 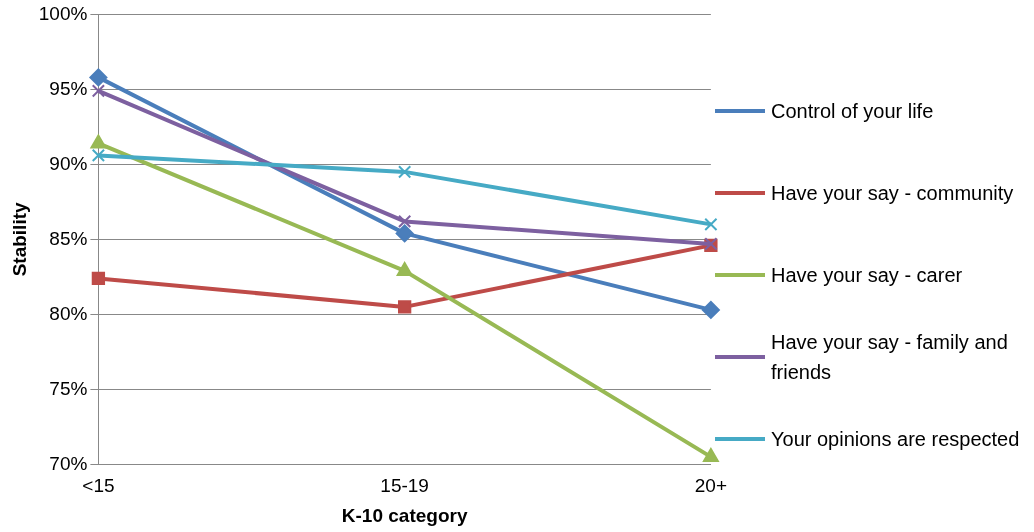 What do you see at coordinates (68, 388) in the screenshot?
I see `y-tick-label: 75%` at bounding box center [68, 388].